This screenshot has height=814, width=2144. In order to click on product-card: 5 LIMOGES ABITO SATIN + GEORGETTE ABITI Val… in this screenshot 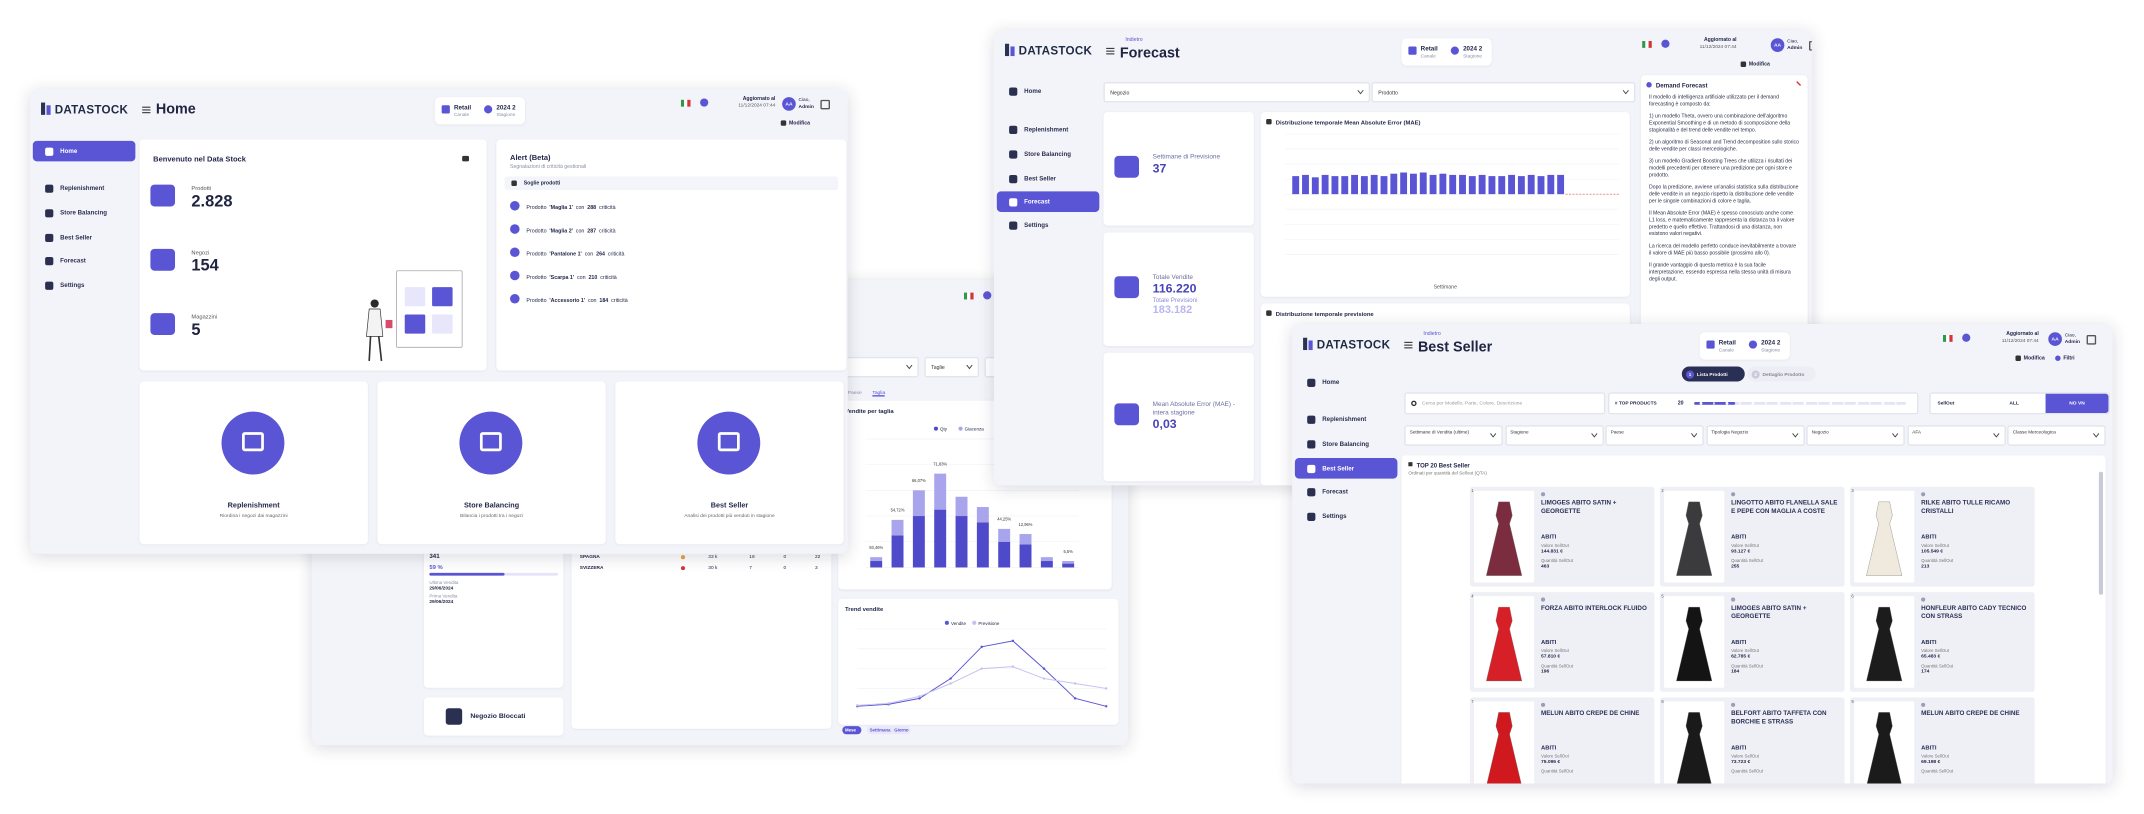, I will do `click(1752, 642)`.